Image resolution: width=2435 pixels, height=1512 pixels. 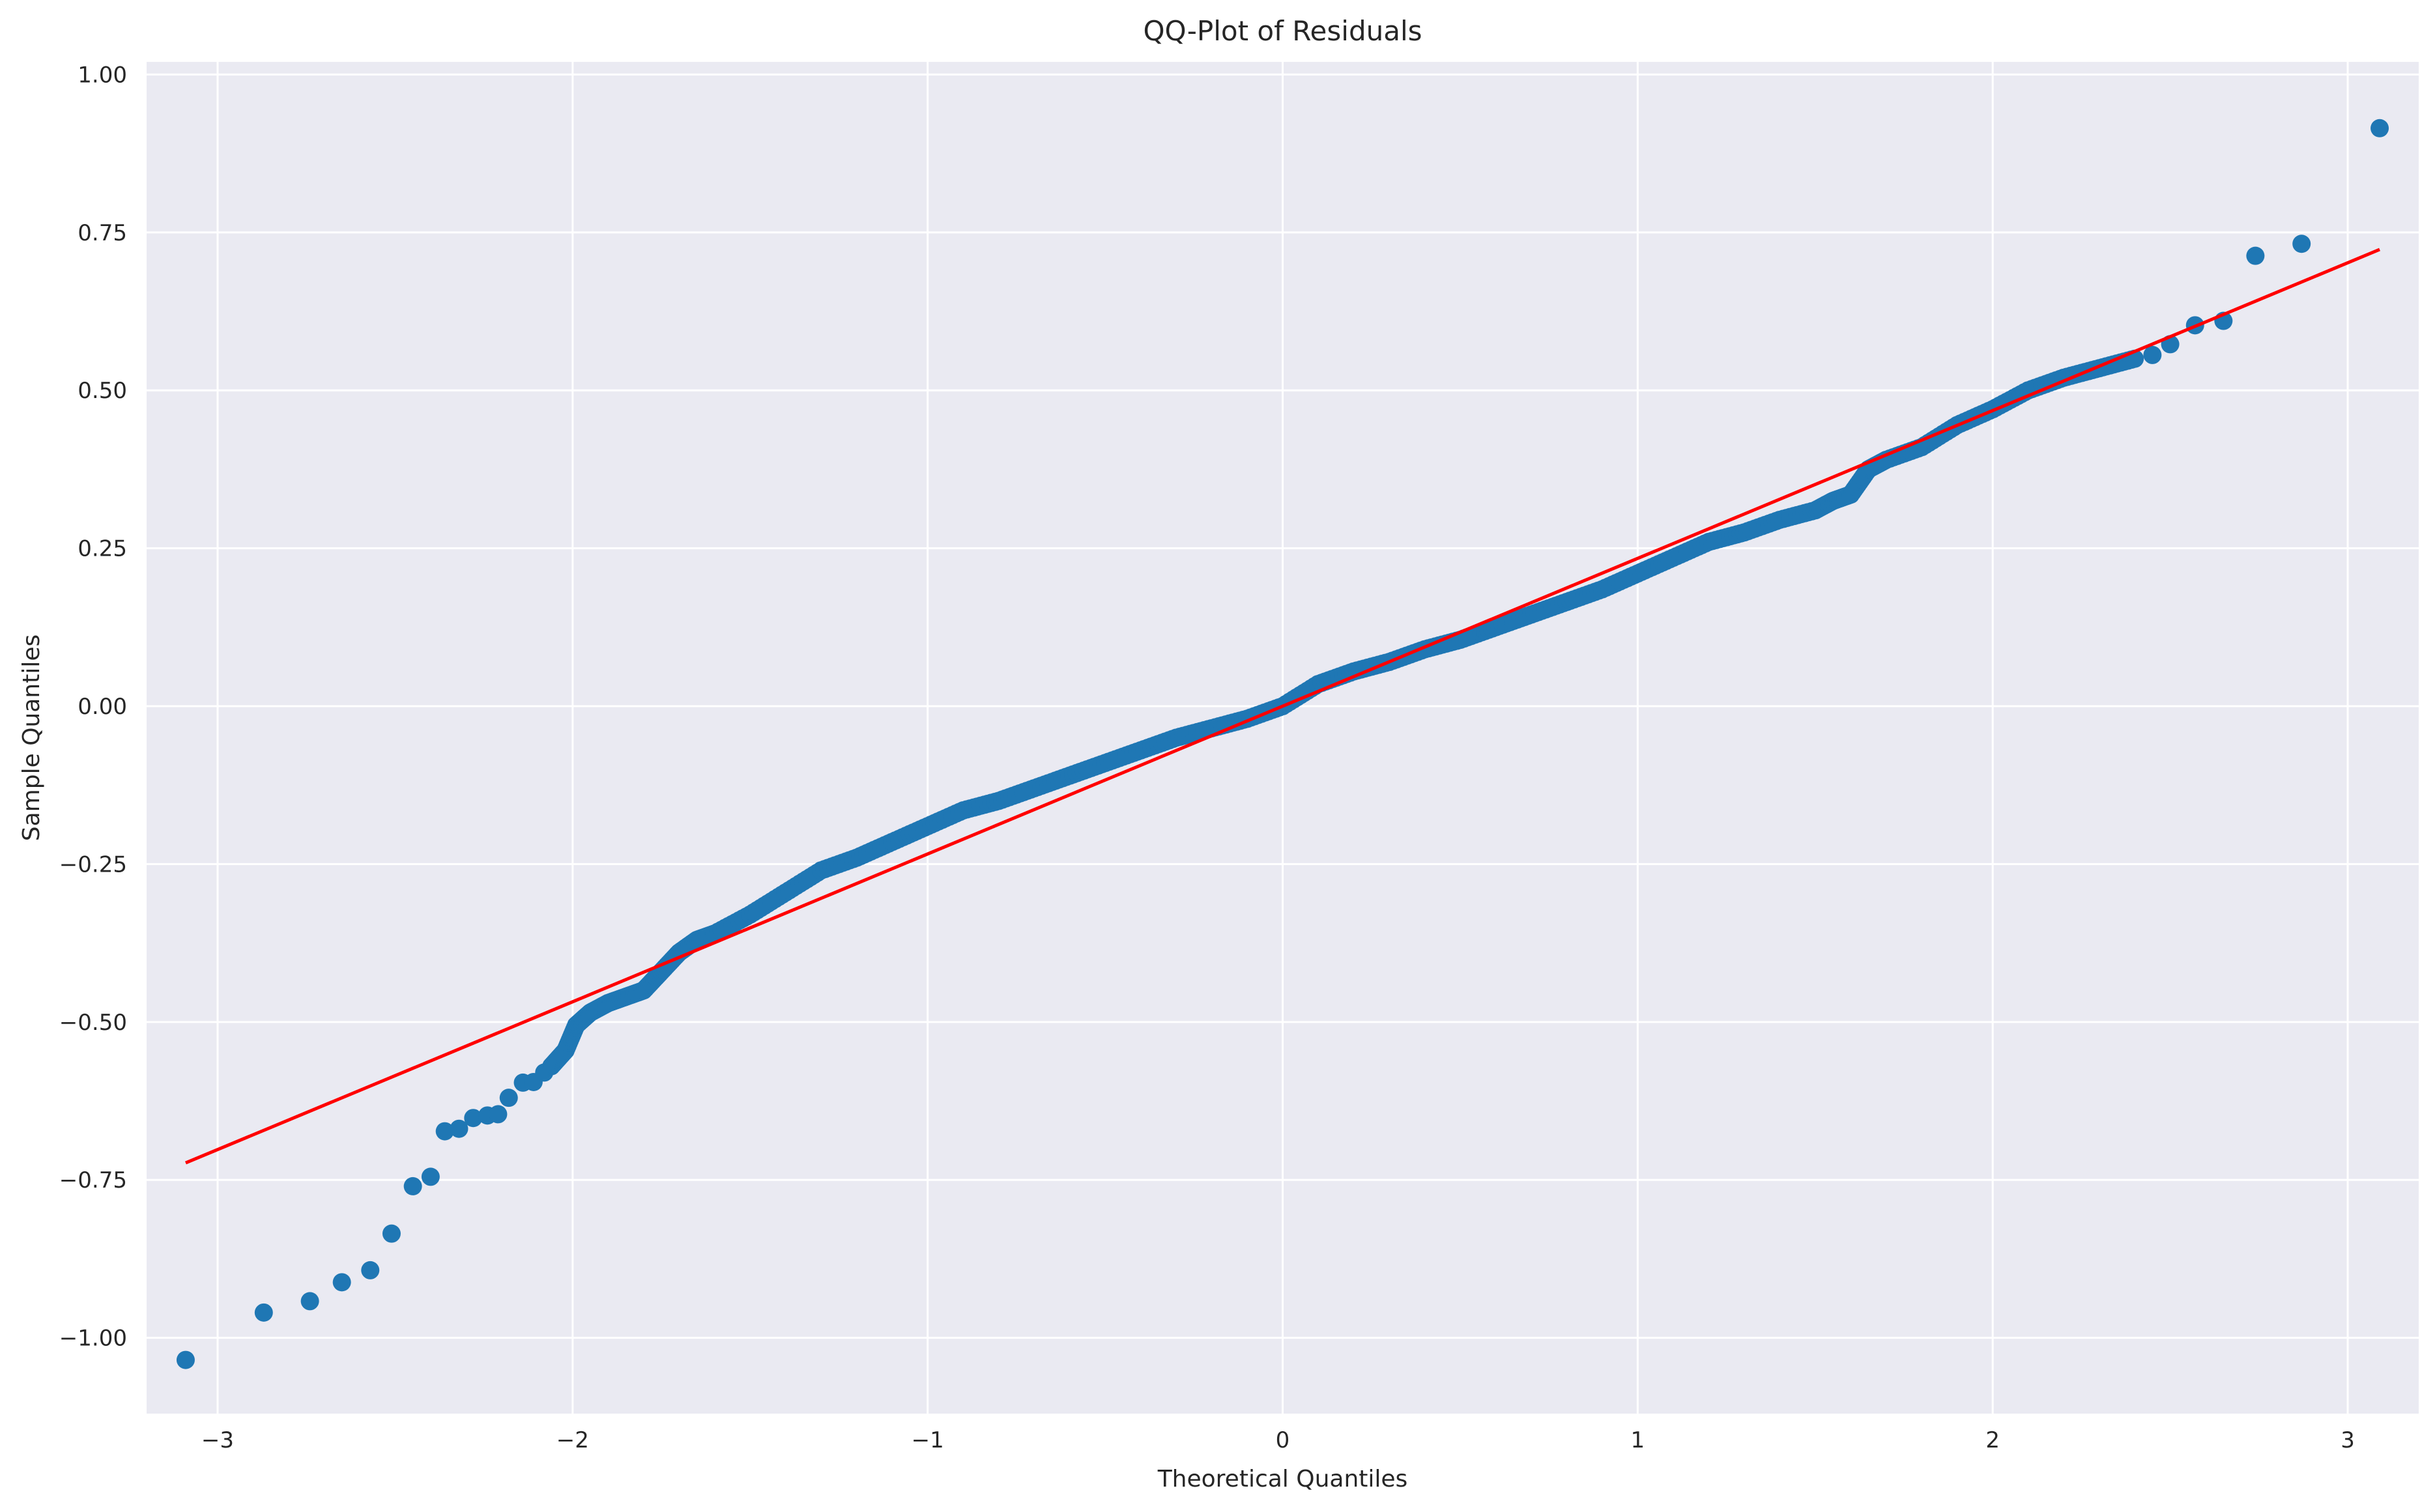 What do you see at coordinates (32, 738) in the screenshot?
I see `y-axis-label: Sample Quantiles` at bounding box center [32, 738].